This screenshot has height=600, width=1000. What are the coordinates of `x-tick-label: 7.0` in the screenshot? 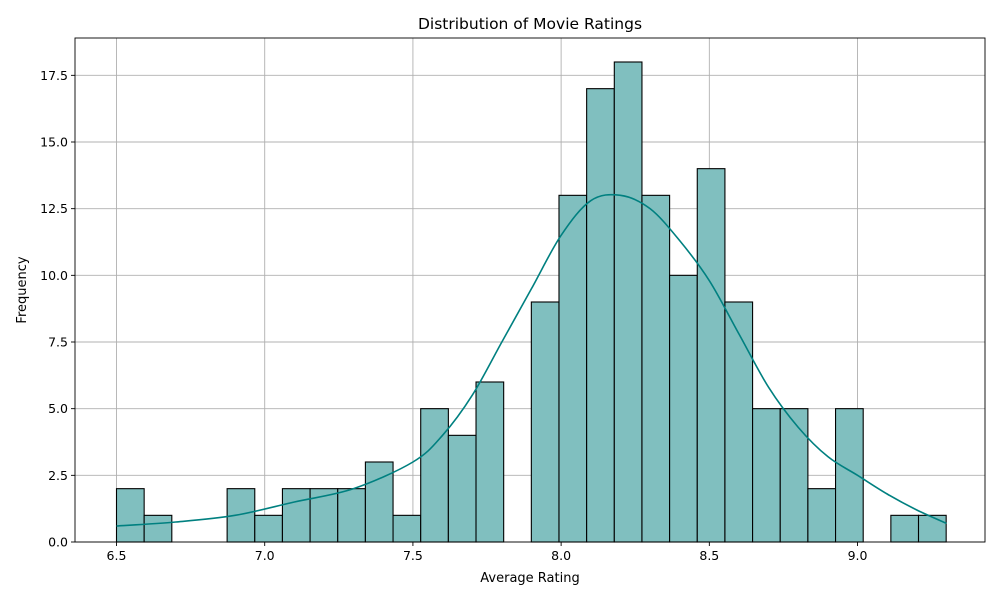 It's located at (265, 555).